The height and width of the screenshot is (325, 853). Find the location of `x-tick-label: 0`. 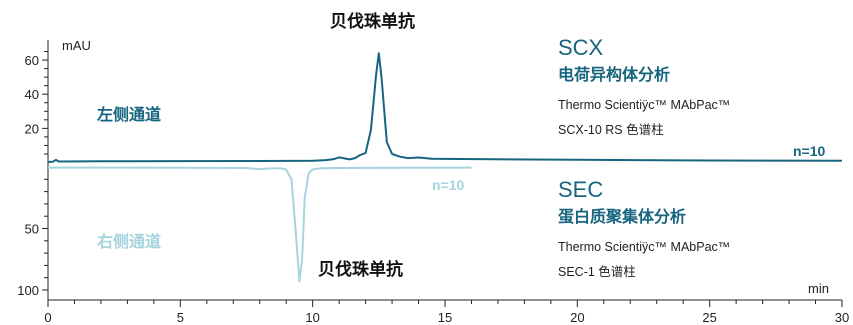

x-tick-label: 0 is located at coordinates (47, 317).